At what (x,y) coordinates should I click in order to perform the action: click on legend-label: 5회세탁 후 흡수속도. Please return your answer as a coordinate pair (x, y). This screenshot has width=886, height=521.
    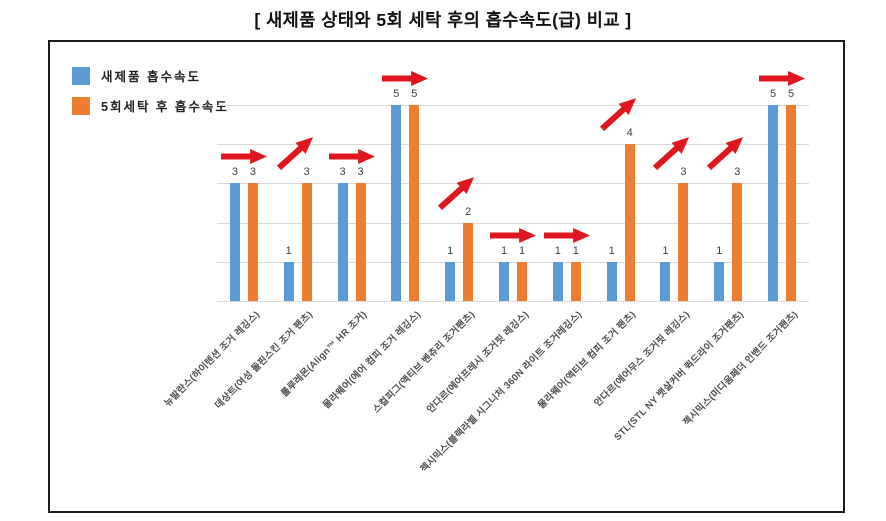
    Looking at the image, I should click on (165, 107).